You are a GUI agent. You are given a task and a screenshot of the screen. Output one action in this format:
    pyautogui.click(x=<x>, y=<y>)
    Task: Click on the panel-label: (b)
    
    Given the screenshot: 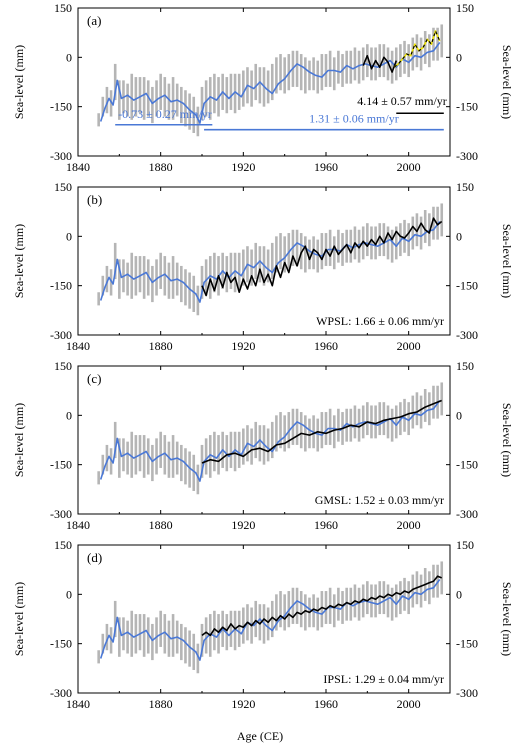 What is the action you would take?
    pyautogui.click(x=94, y=199)
    